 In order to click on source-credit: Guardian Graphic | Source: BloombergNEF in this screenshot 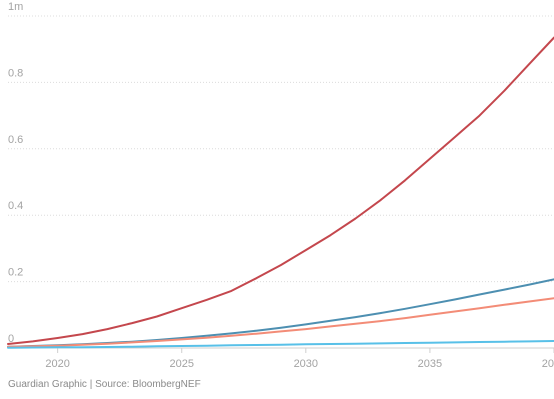, I will do `click(104, 384)`.